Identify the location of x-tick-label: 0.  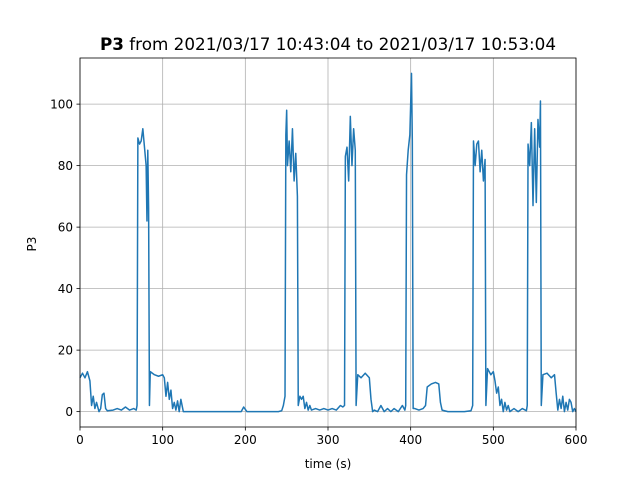
(80, 440).